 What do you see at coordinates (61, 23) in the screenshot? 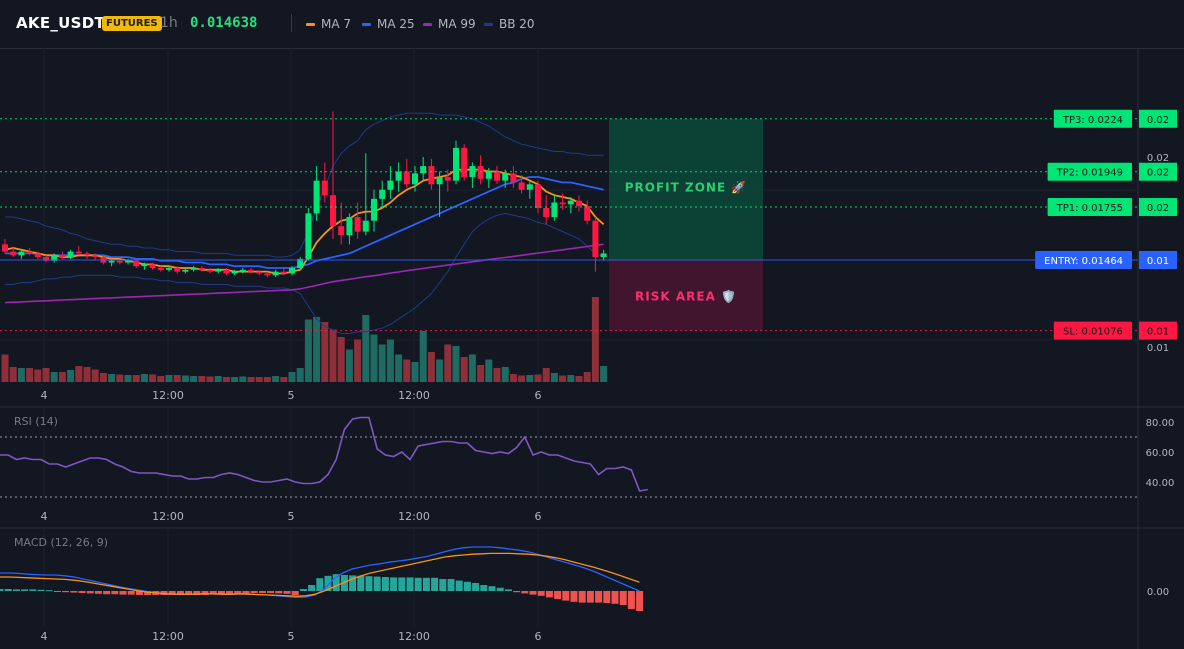
I see `symbol-title: AKE_USDT` at bounding box center [61, 23].